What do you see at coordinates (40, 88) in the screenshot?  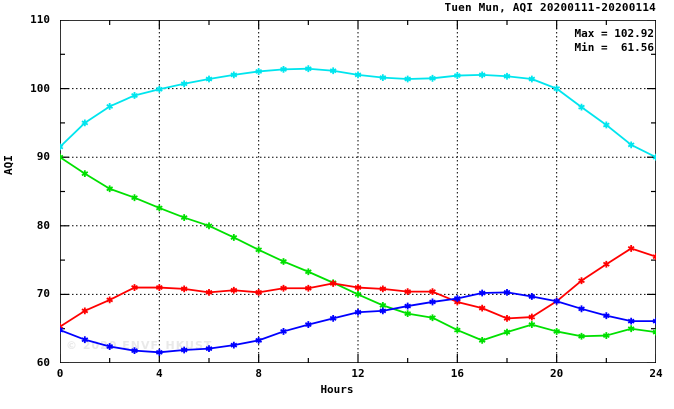 I see `y-tick-label: 100` at bounding box center [40, 88].